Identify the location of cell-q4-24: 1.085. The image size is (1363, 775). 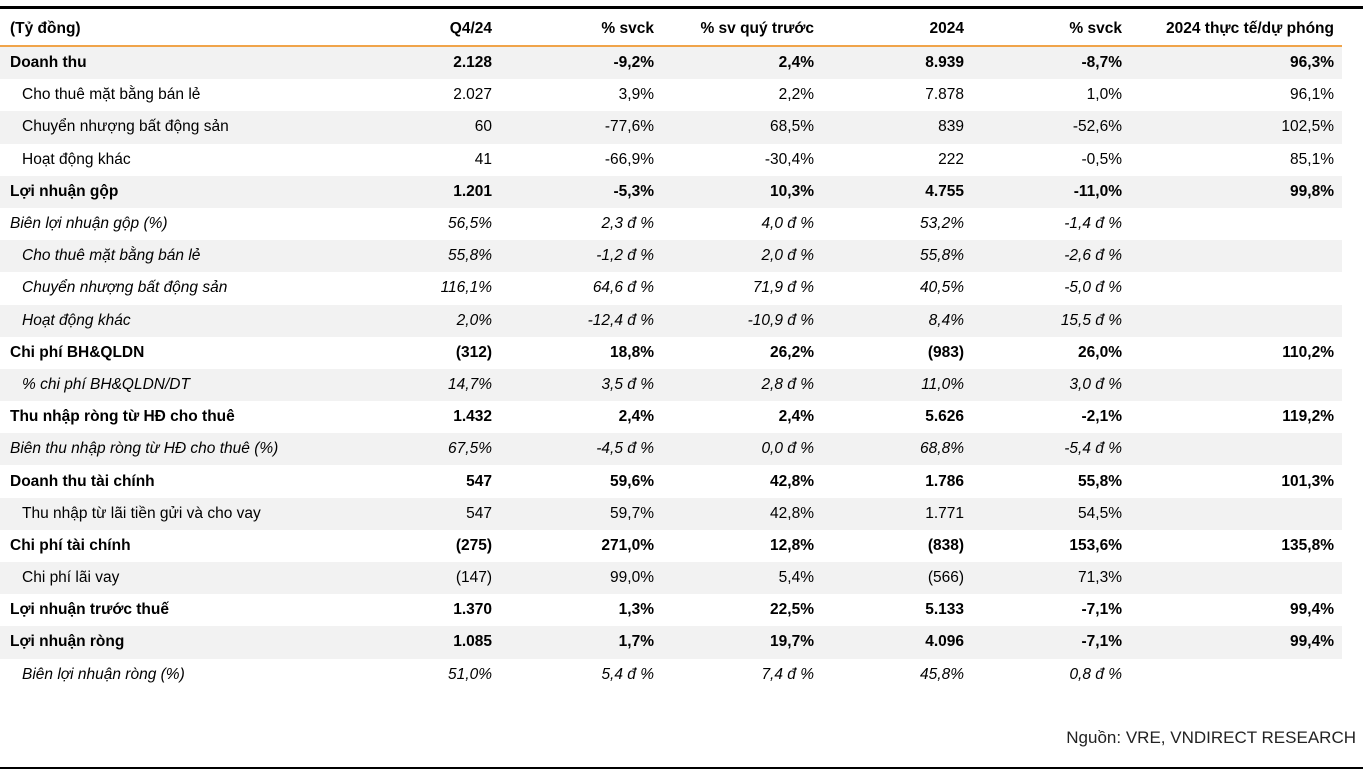
(472, 642).